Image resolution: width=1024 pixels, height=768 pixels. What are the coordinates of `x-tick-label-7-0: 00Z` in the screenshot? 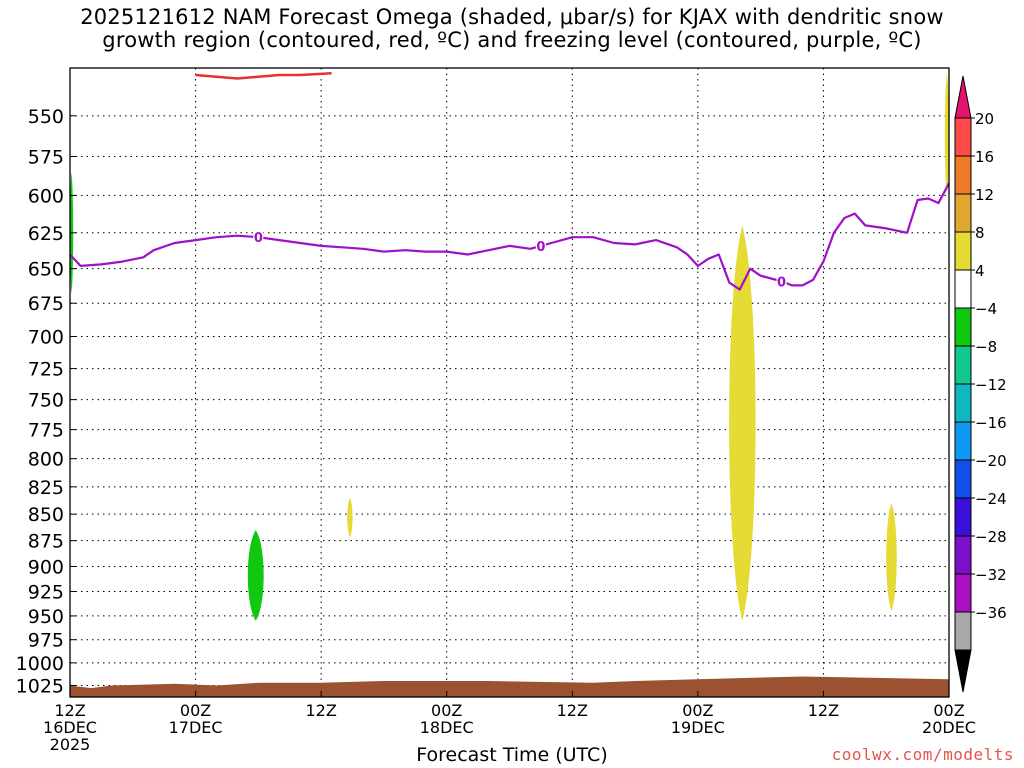 It's located at (948, 710).